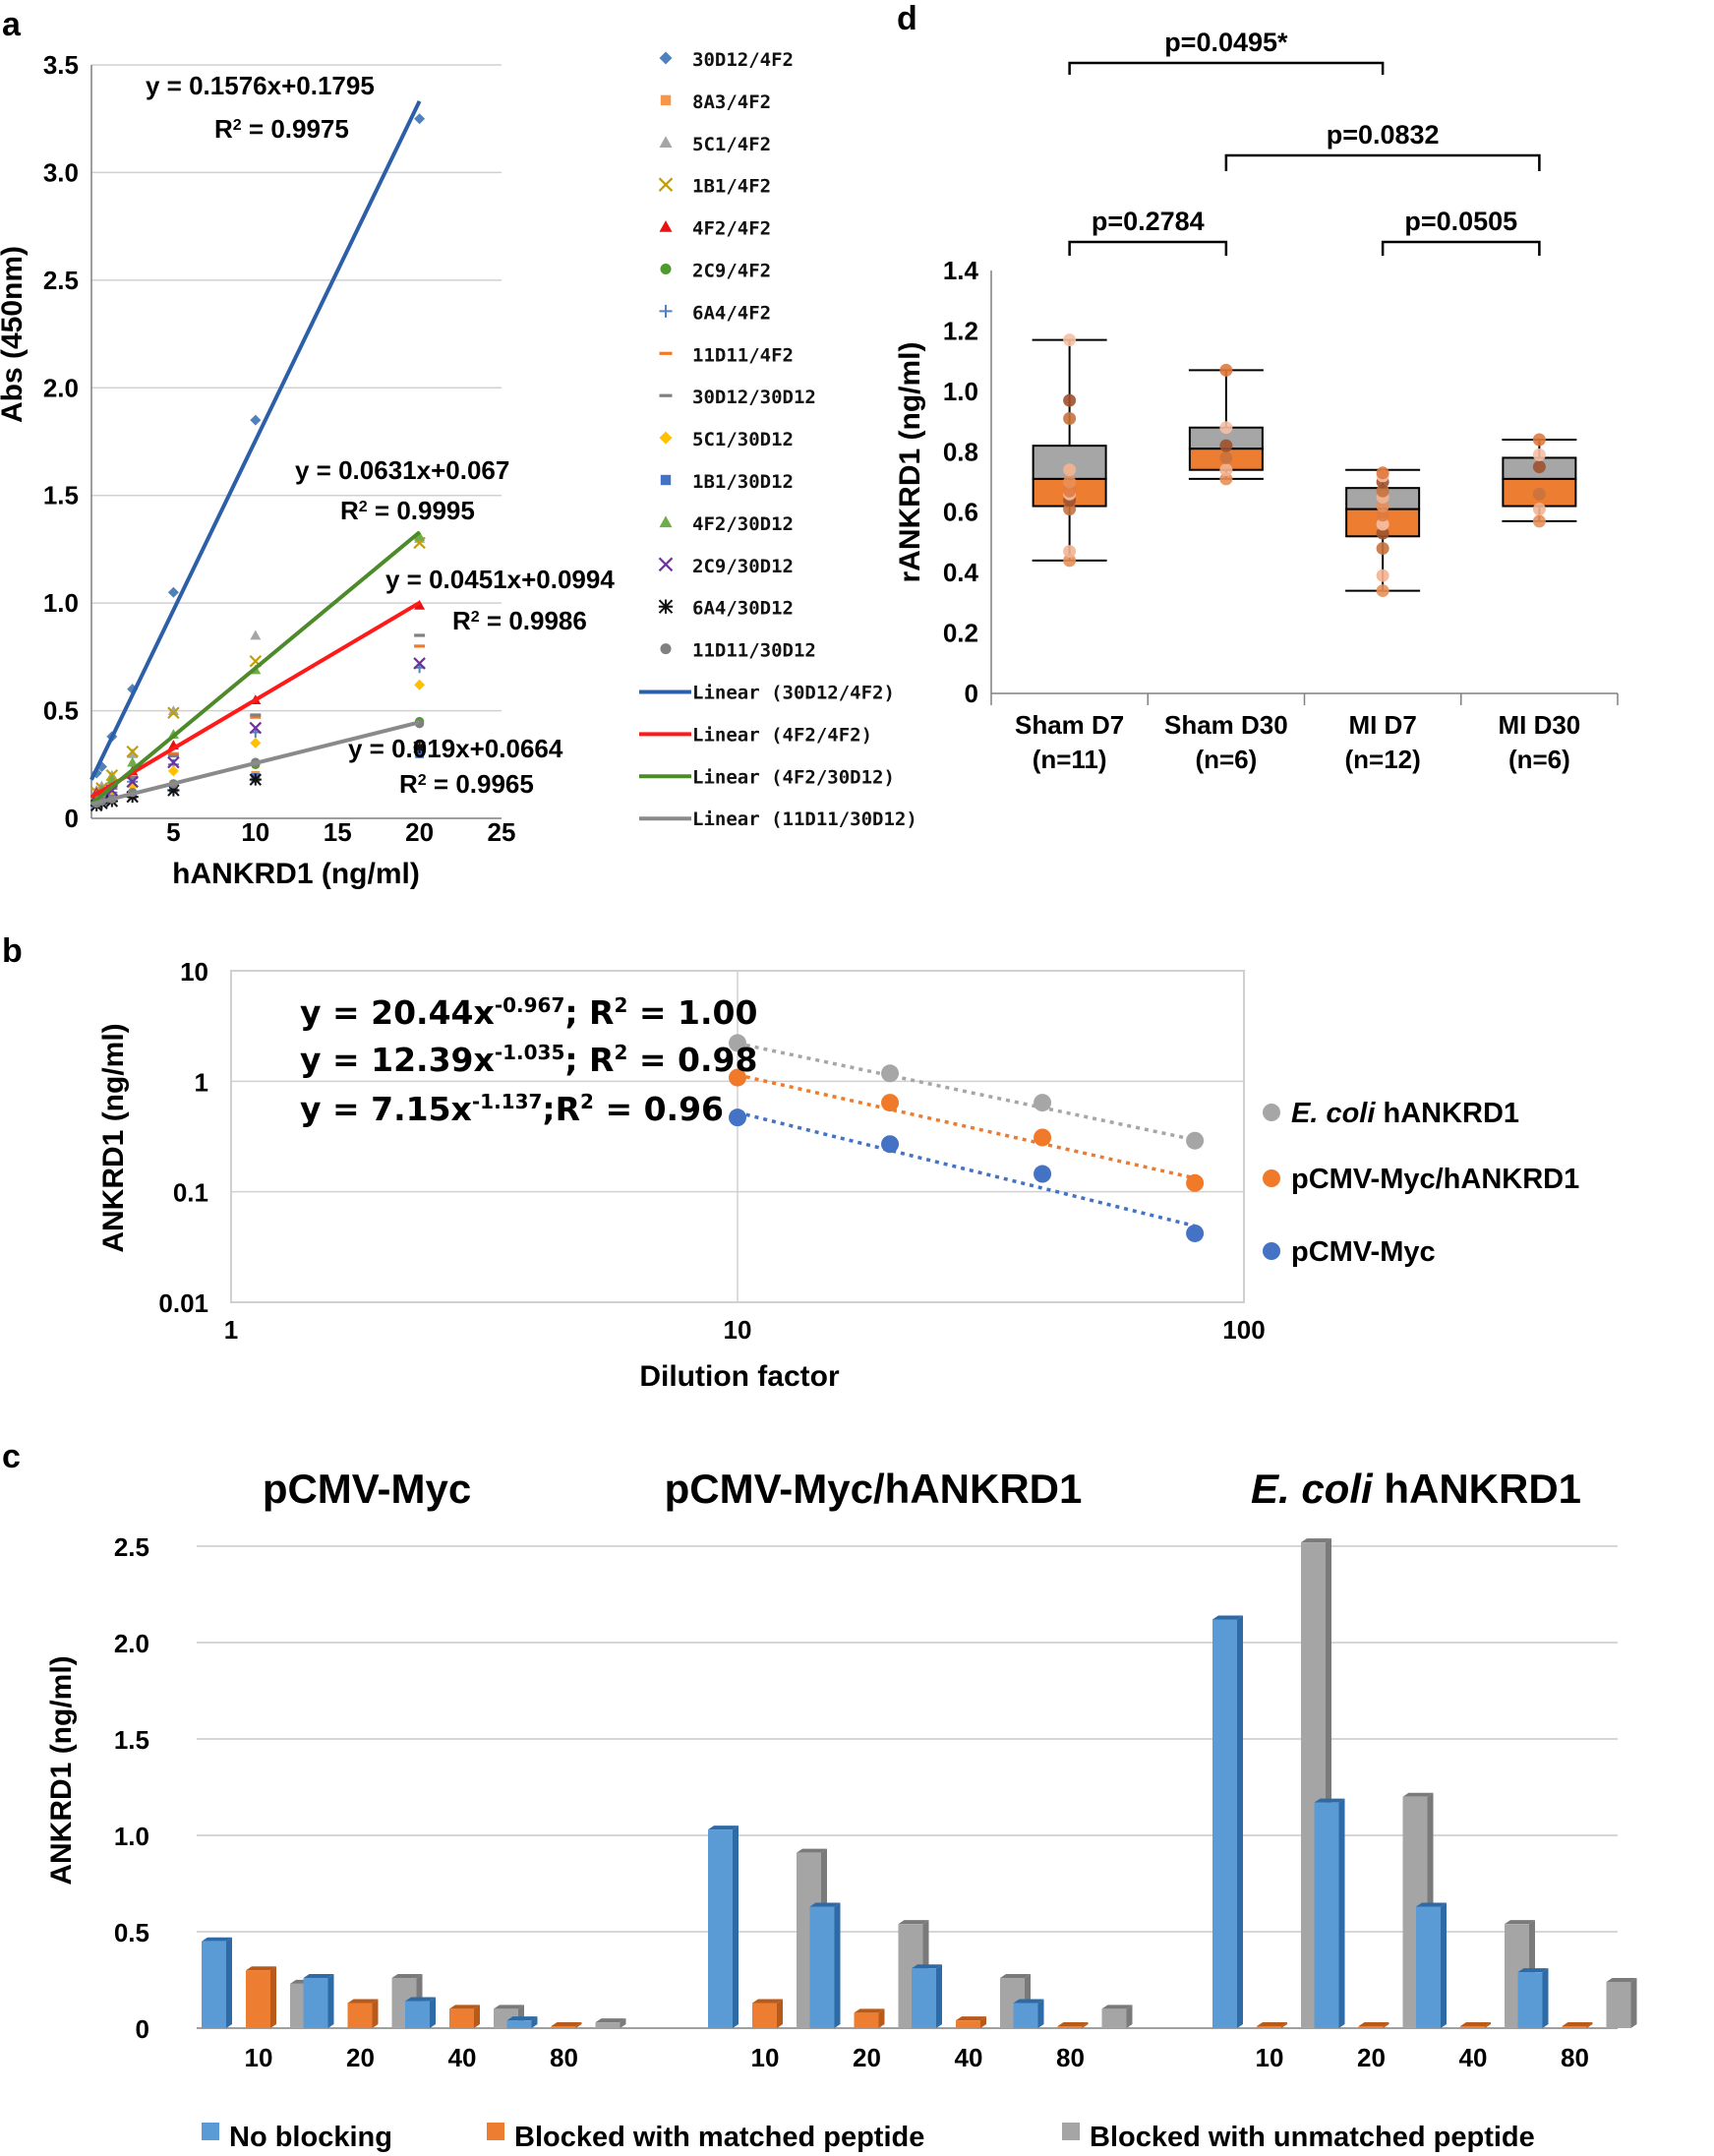 The image size is (1714, 2156). I want to click on r2-value: = 0.98, so click(692, 1060).